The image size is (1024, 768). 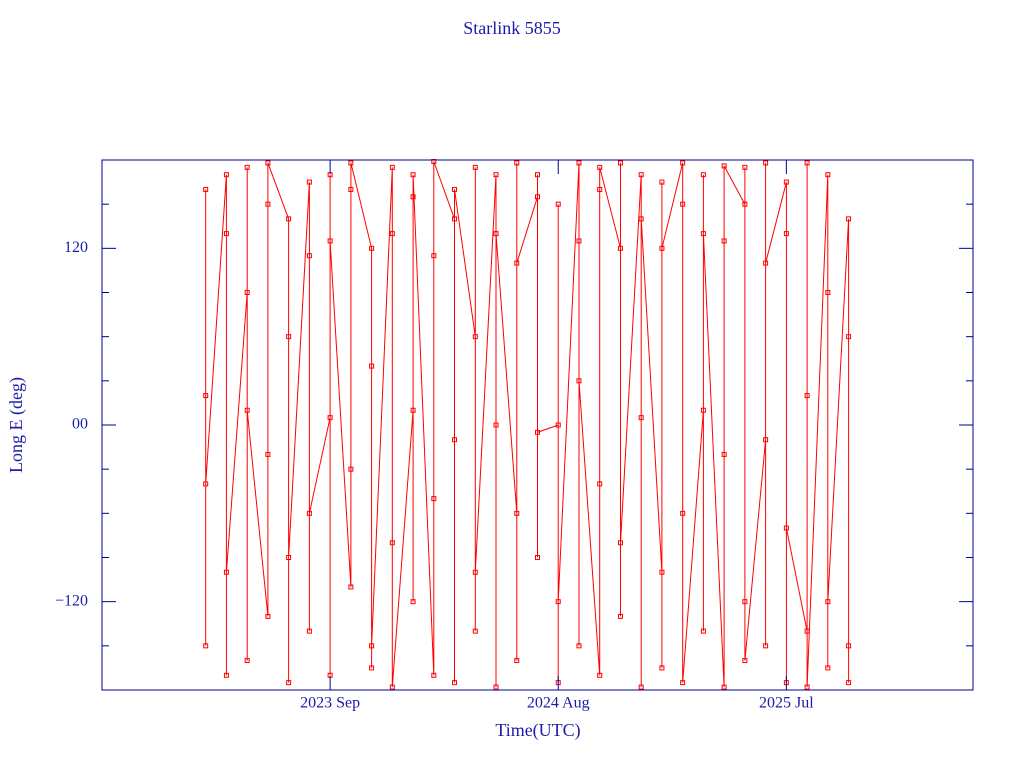 What do you see at coordinates (71, 600) in the screenshot?
I see `y-tick-label: −120` at bounding box center [71, 600].